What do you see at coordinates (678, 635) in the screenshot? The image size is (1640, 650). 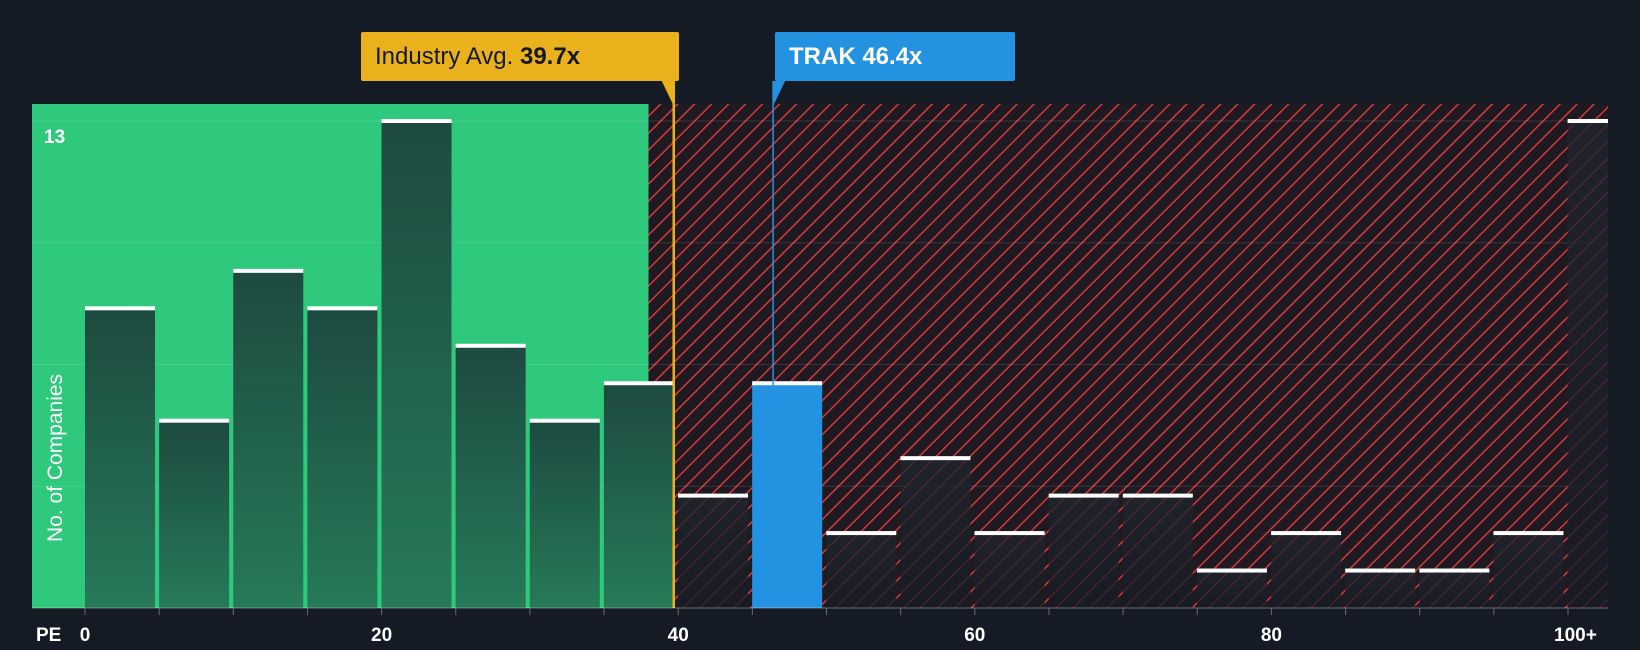 I see `x-tick-label-40: 40` at bounding box center [678, 635].